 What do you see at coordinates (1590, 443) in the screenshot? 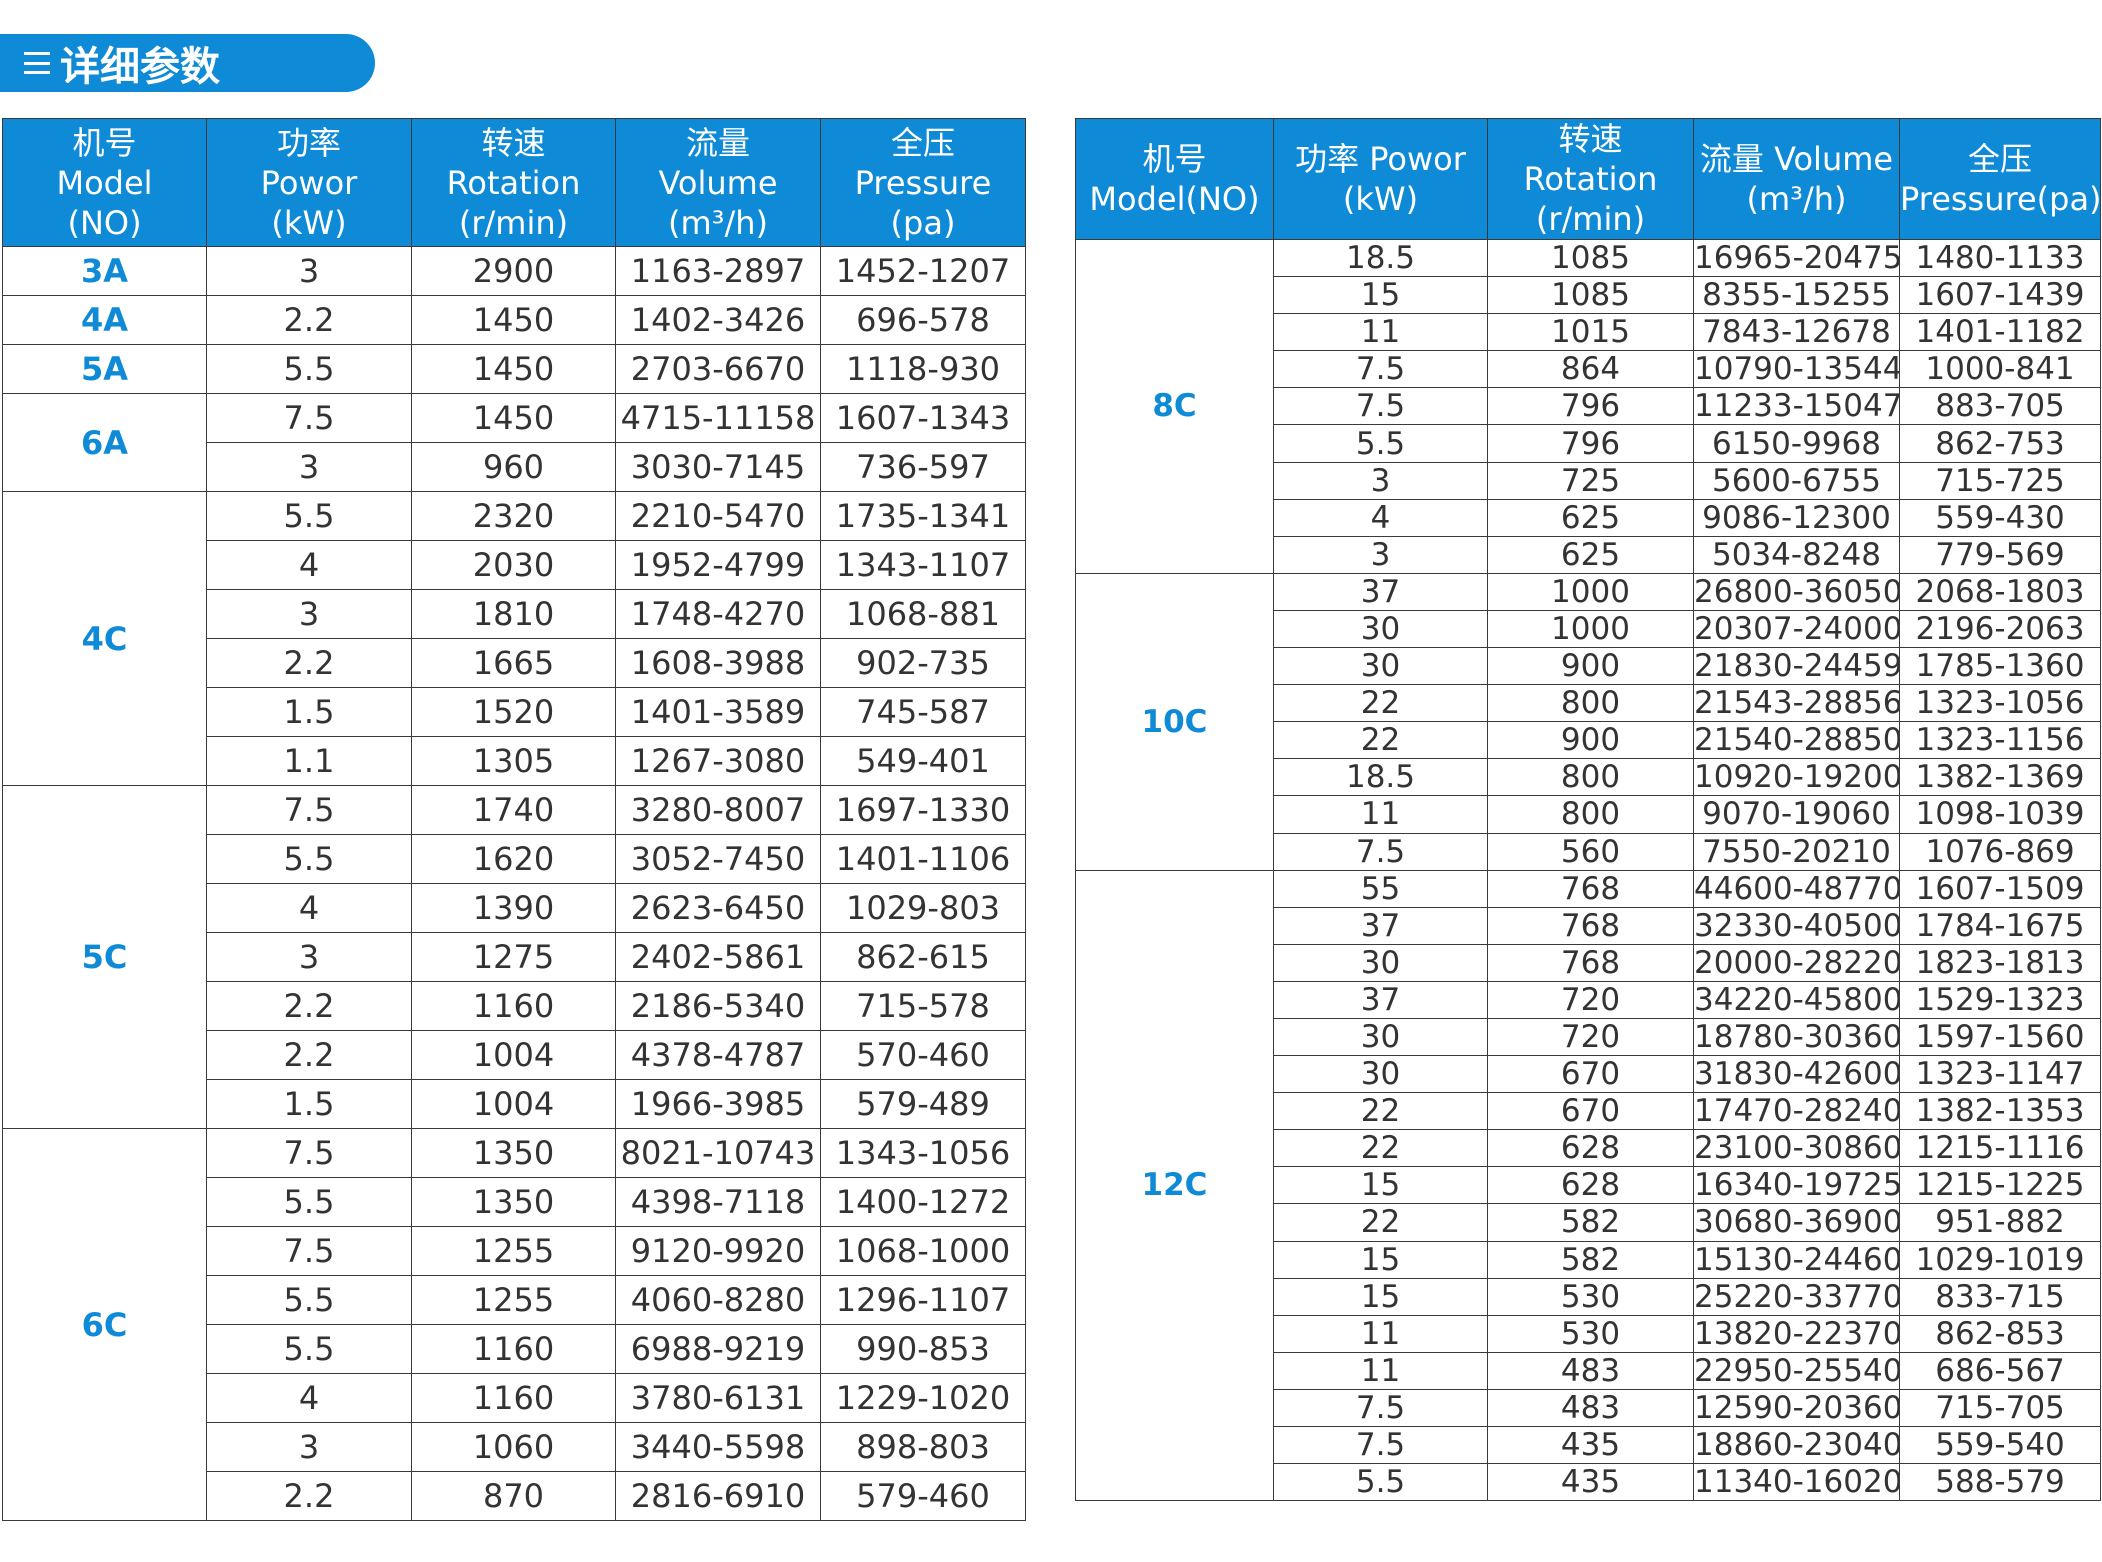
I see `rotation-cell: 796` at bounding box center [1590, 443].